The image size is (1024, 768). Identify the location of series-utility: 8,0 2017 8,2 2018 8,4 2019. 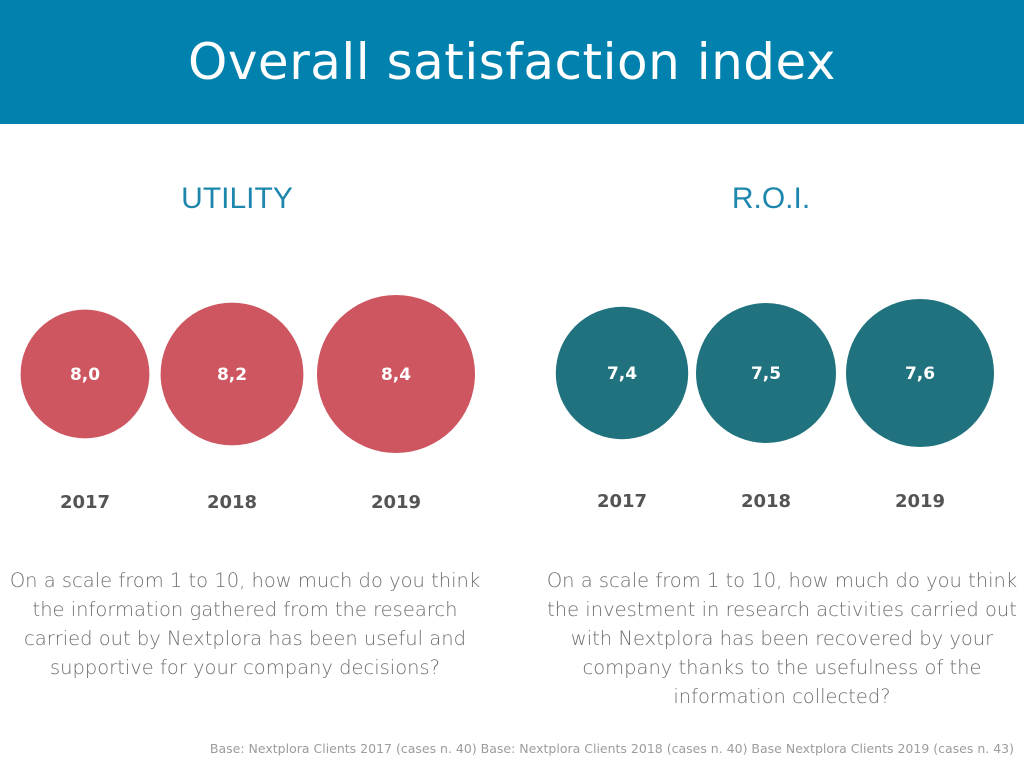
(247, 404).